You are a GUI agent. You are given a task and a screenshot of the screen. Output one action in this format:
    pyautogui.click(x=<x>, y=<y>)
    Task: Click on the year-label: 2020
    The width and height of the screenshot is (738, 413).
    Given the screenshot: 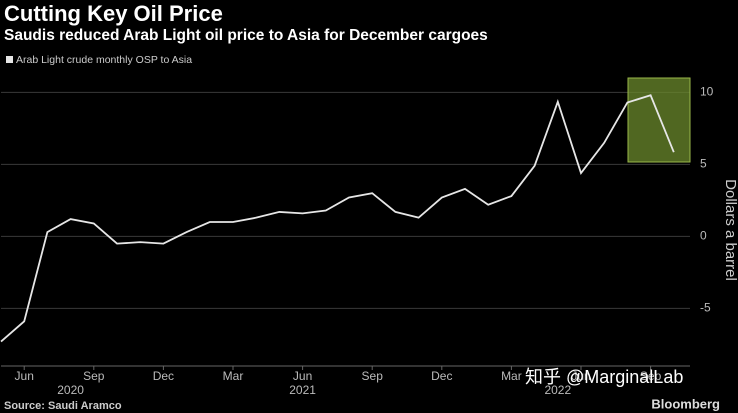 What is the action you would take?
    pyautogui.click(x=70, y=390)
    